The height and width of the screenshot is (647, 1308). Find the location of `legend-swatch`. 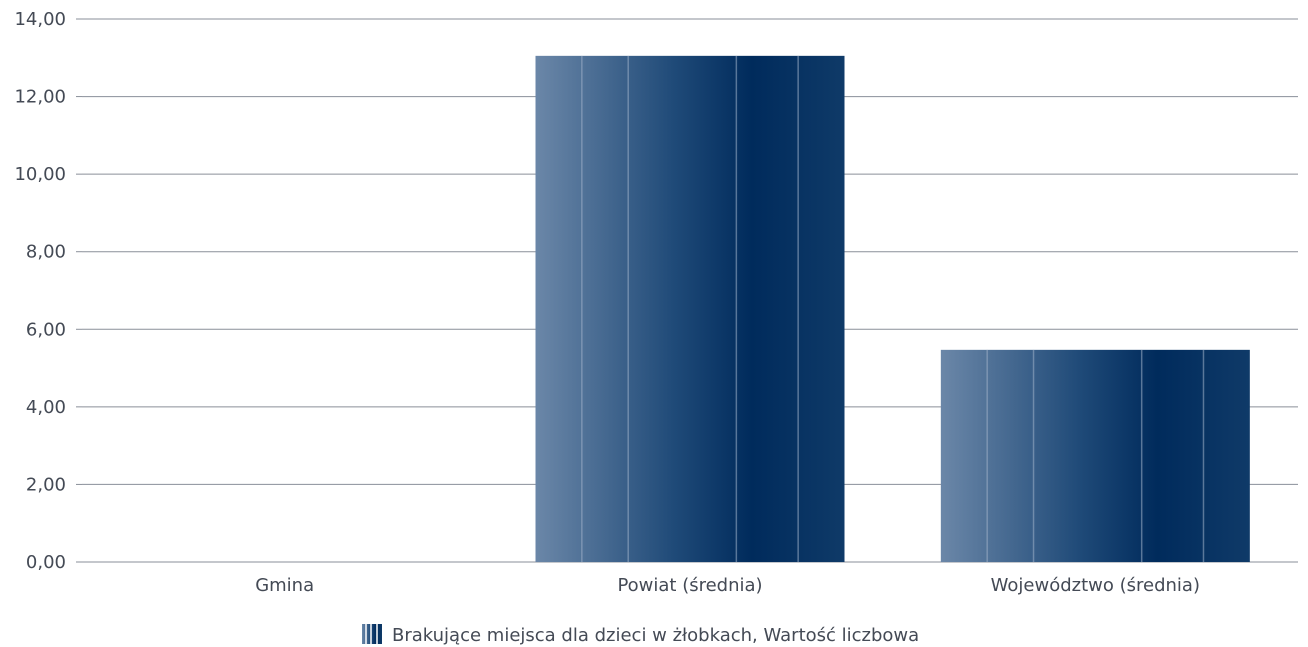

legend-swatch is located at coordinates (372, 634).